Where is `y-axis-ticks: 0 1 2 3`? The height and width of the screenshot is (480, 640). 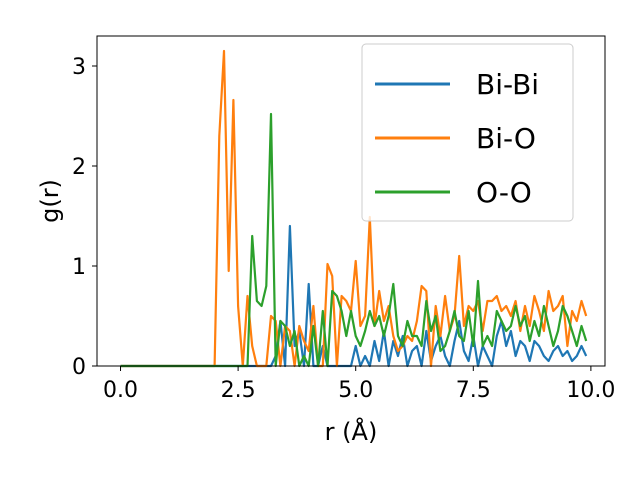 y-axis-ticks: 0 1 2 3 is located at coordinates (84, 217).